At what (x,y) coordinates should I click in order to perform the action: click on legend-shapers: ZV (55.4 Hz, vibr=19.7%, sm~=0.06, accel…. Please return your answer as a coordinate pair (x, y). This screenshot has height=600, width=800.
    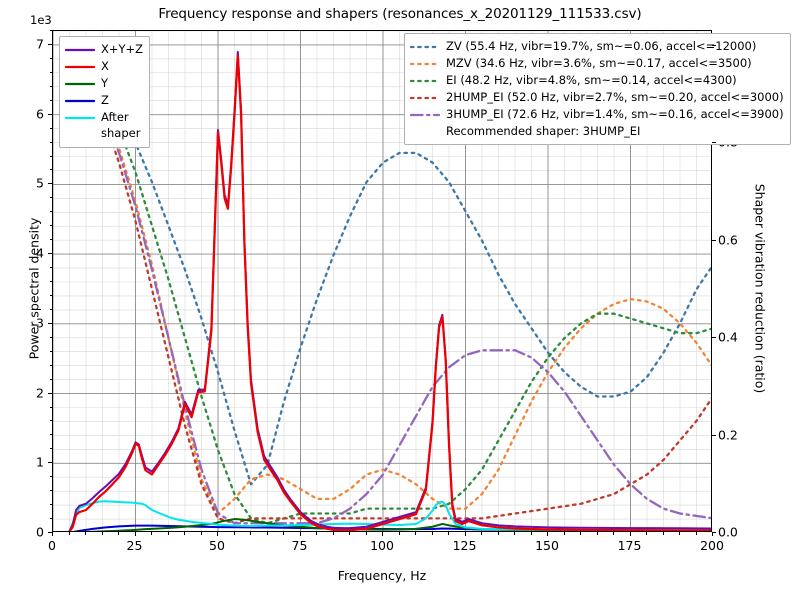
    Looking at the image, I should click on (597, 89).